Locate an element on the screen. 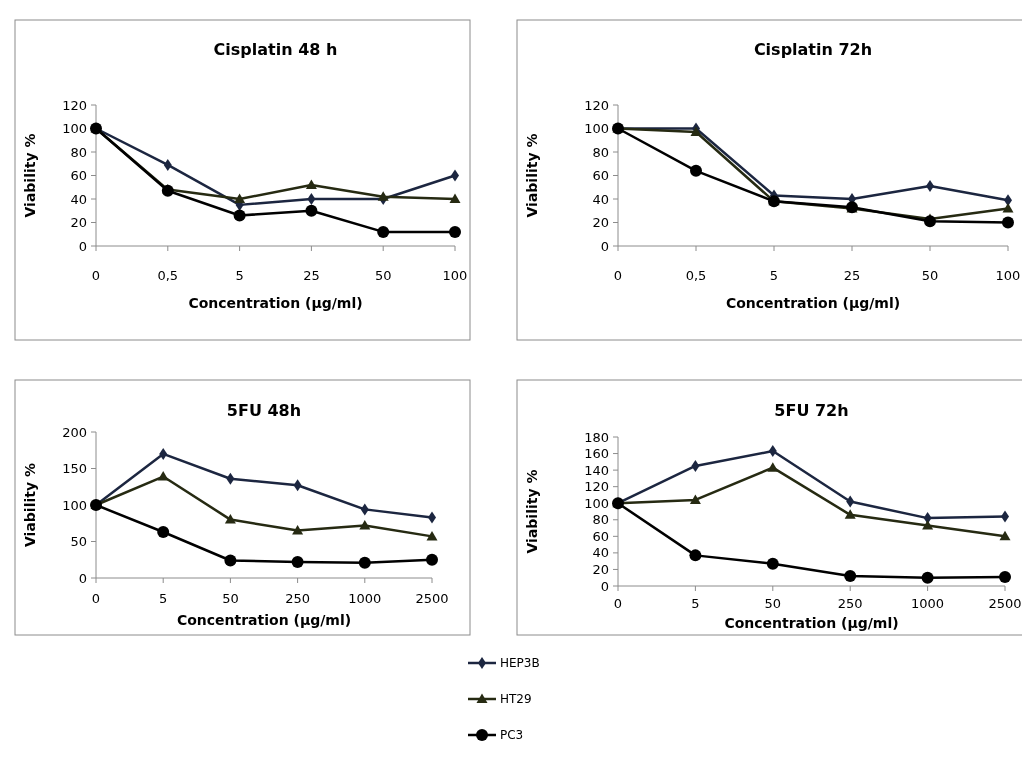 The width and height of the screenshot is (1030, 774). y-tick-label: 200 is located at coordinates (74, 432).